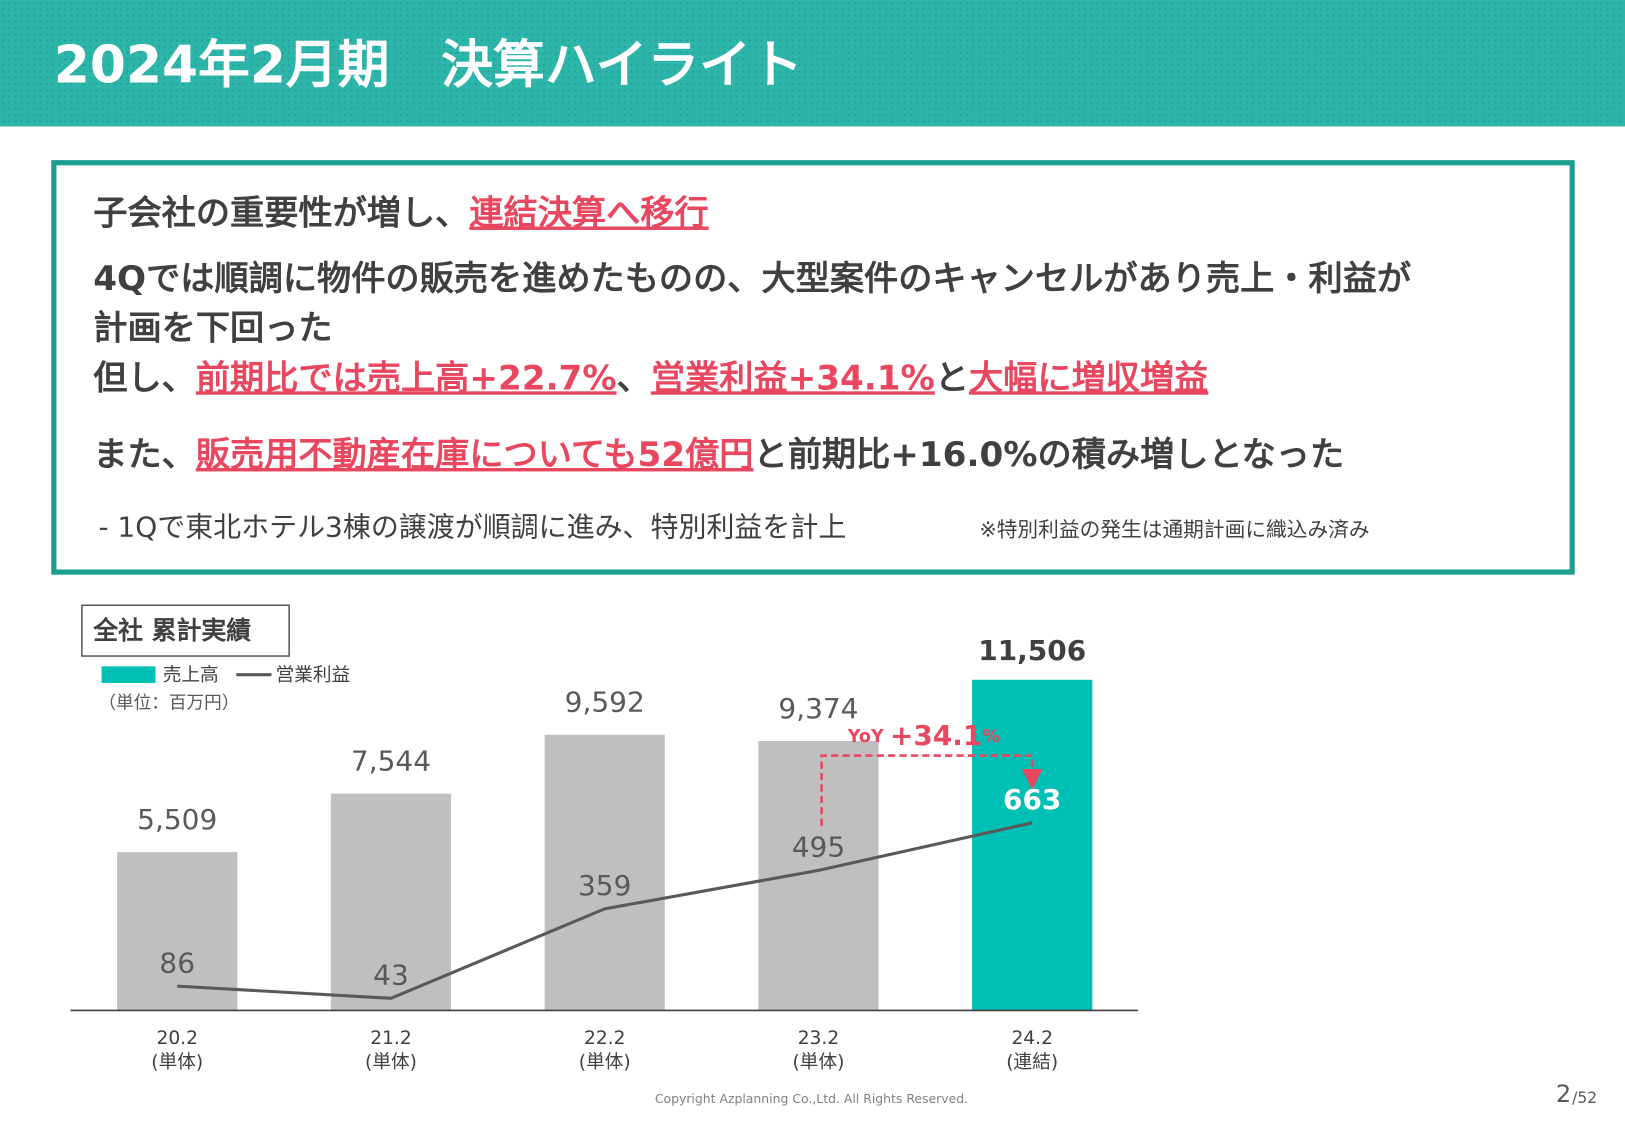 The height and width of the screenshot is (1125, 1625). What do you see at coordinates (588, 213) in the screenshot?
I see `emphasis-text: 連結決算へ移行` at bounding box center [588, 213].